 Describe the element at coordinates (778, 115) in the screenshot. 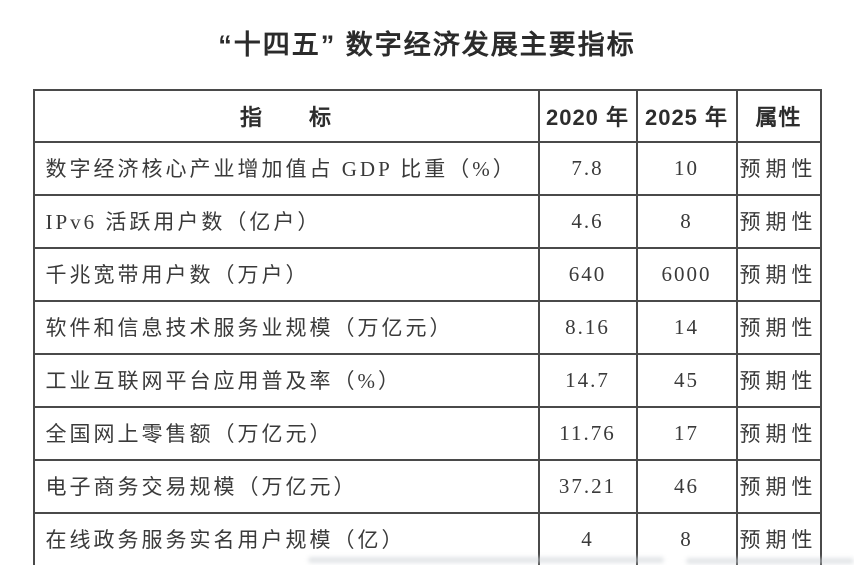

I see `header-attribute: 属性` at that location.